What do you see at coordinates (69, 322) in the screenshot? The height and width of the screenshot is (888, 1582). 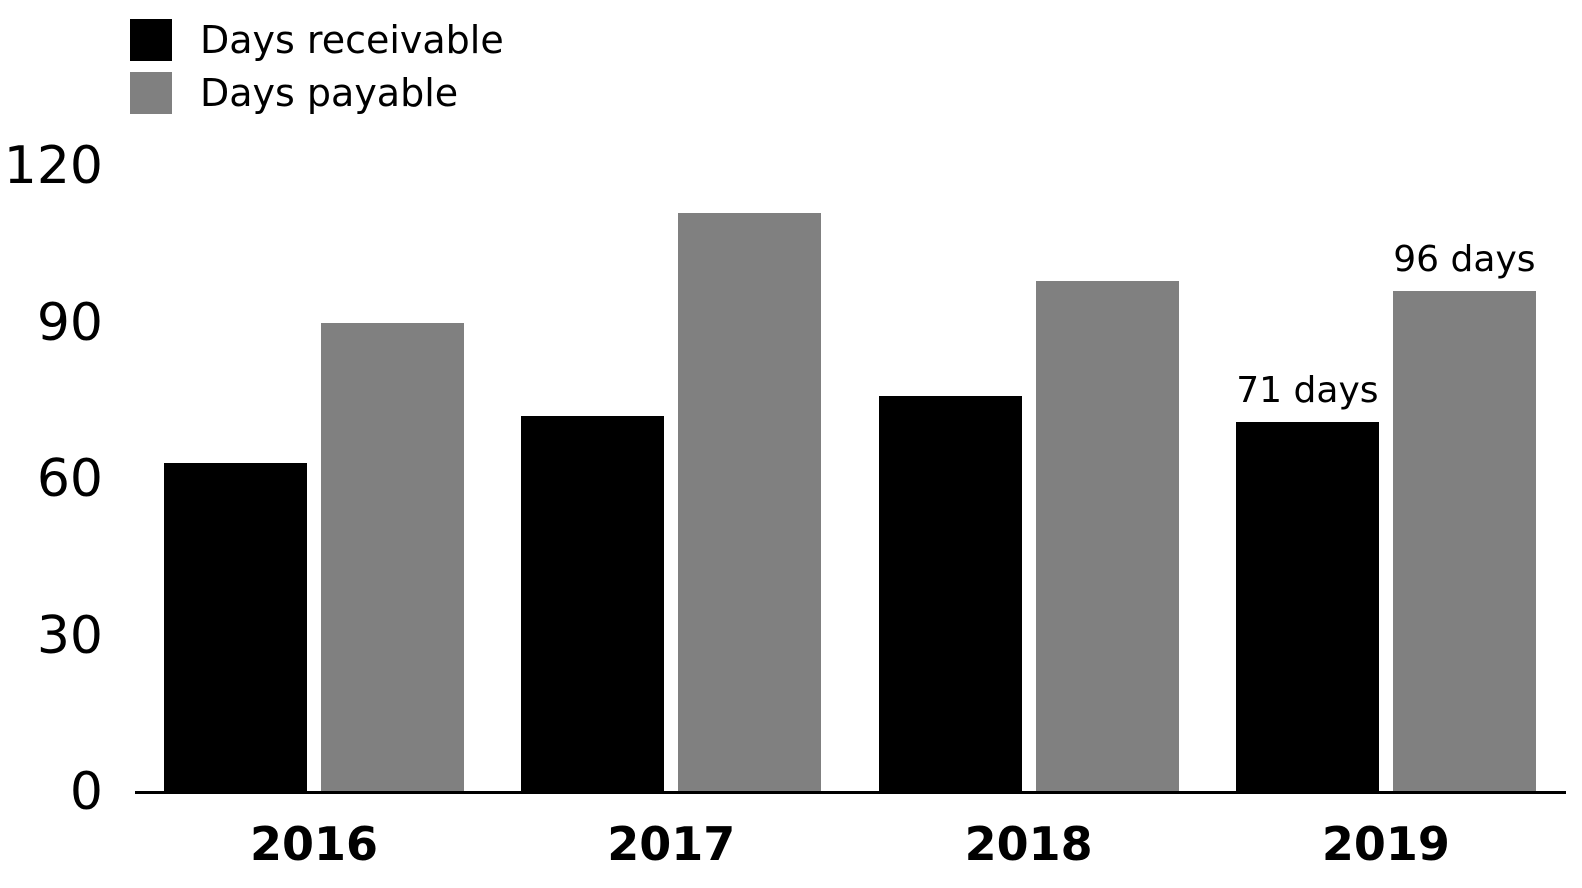 I see `y-tick-label: 90` at bounding box center [69, 322].